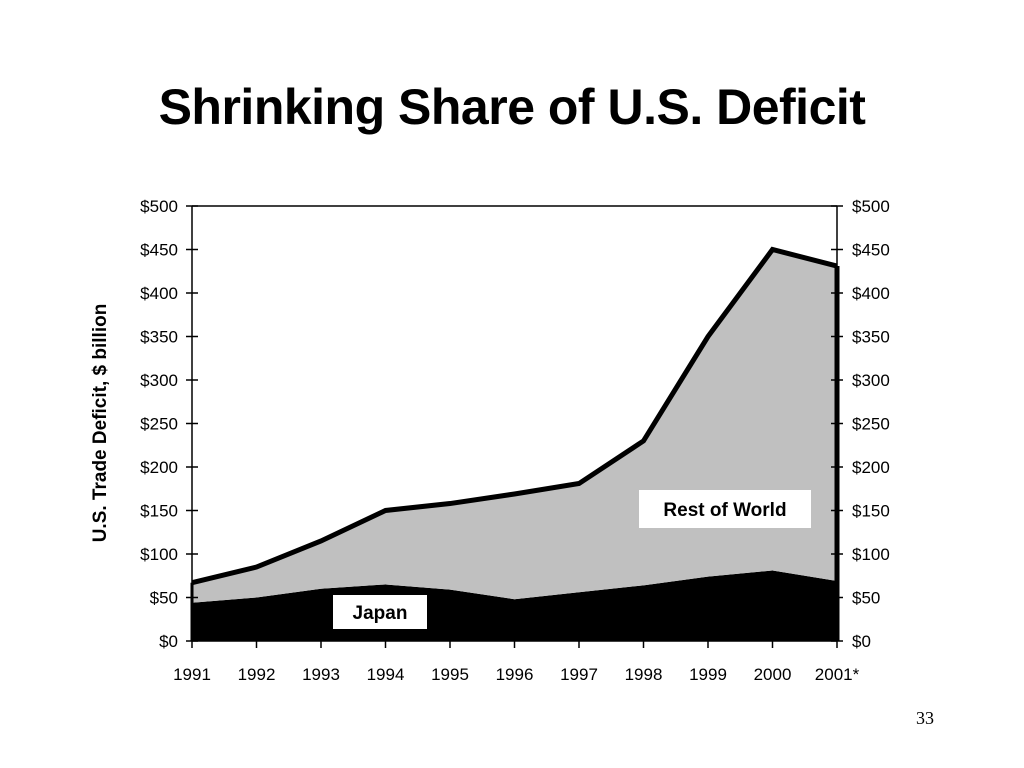 This screenshot has width=1024, height=768. I want to click on y-tick-label-right: $250, so click(871, 424).